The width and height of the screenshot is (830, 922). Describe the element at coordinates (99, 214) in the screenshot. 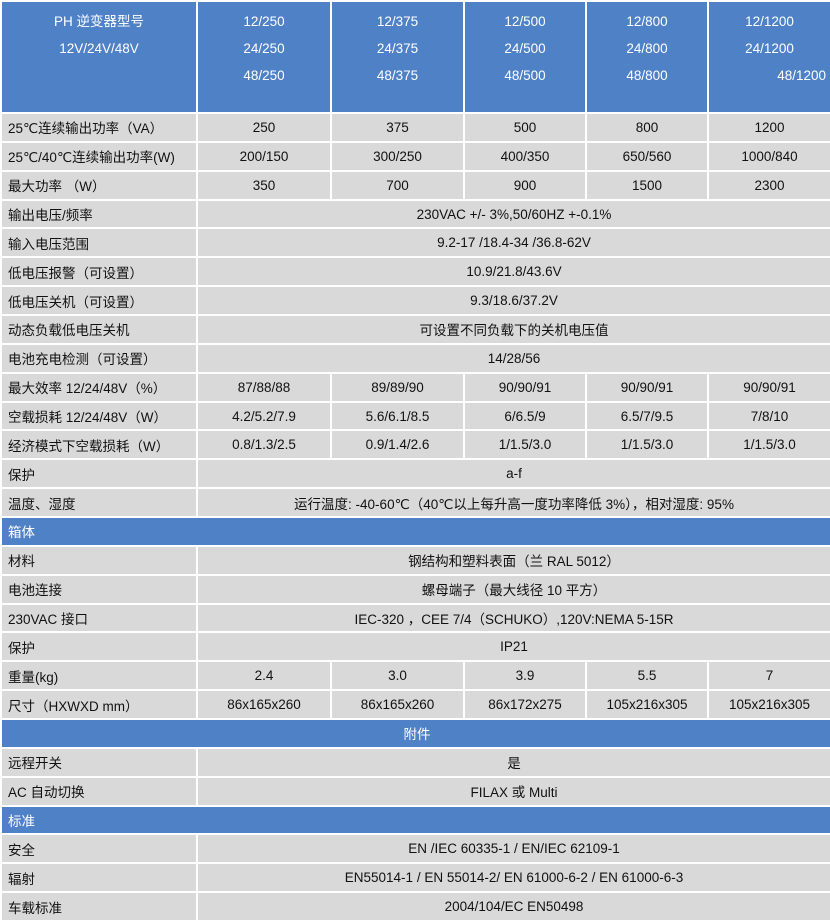

I see `spec-label: 输出电压/频率` at that location.